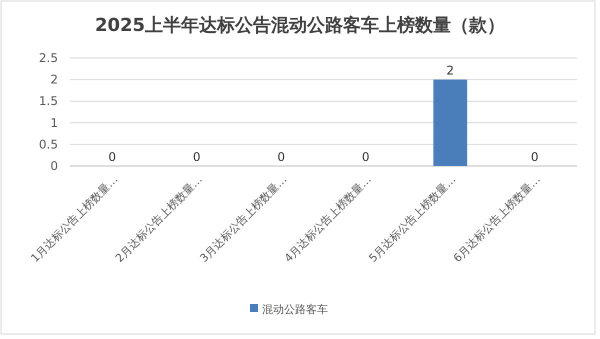 This screenshot has width=600, height=339. Describe the element at coordinates (54, 123) in the screenshot. I see `y-tick-label: 1` at that location.